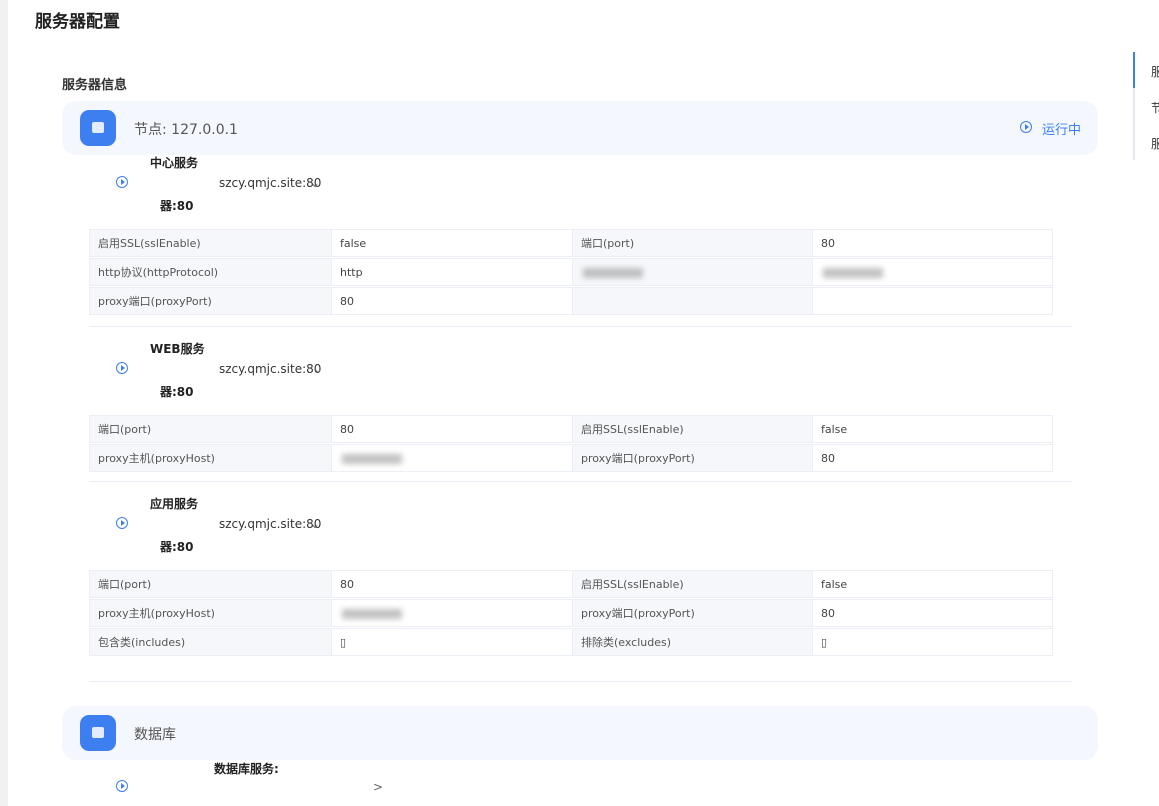 This screenshot has height=806, width=1159. What do you see at coordinates (174, 504) in the screenshot?
I see `service-name: 应用服务` at bounding box center [174, 504].